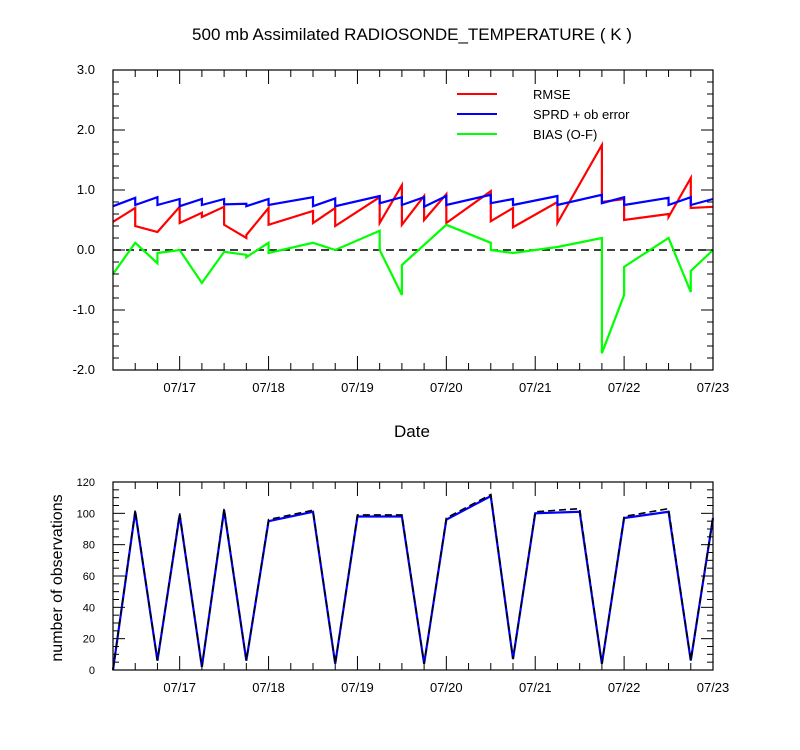  What do you see at coordinates (413, 288) in the screenshot?
I see `bias-o-f-line` at bounding box center [413, 288].